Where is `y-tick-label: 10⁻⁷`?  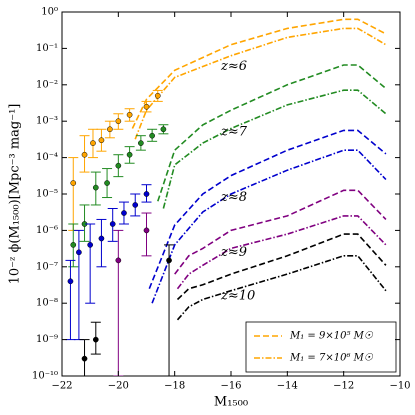
y-tick-label: 10⁻⁷ is located at coordinates (47, 266).